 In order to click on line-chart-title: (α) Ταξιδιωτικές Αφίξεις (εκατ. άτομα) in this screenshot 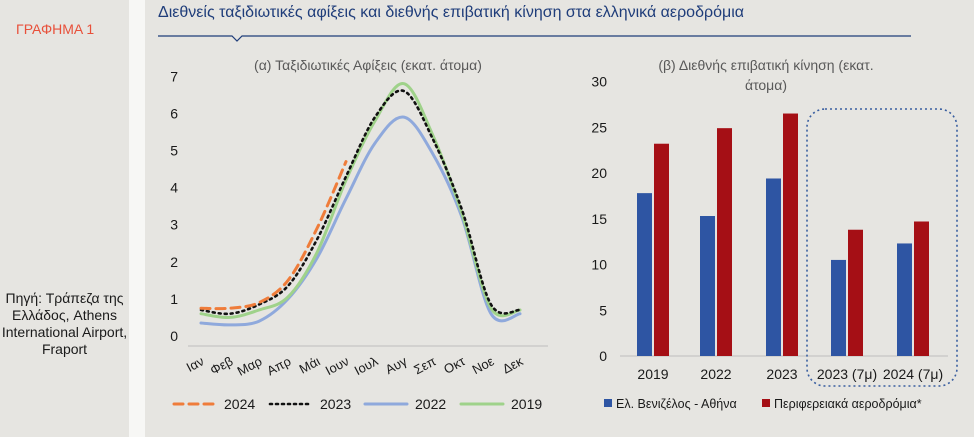, I will do `click(368, 65)`.